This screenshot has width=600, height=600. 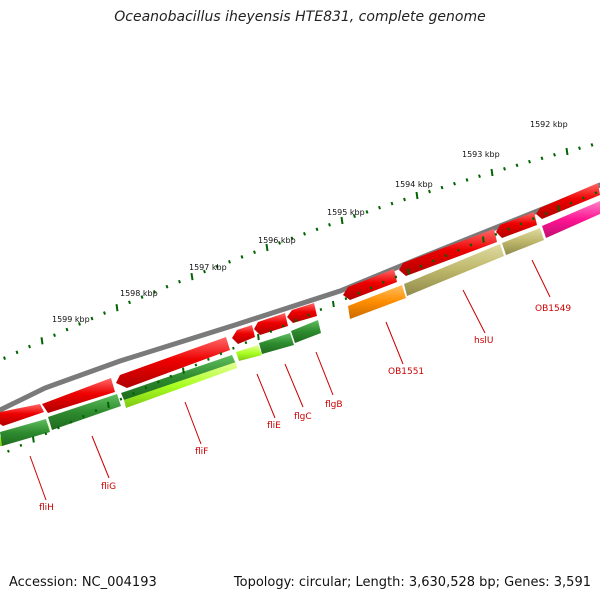 What do you see at coordinates (277, 240) in the screenshot?
I see `scale-label: 1596 kbp` at bounding box center [277, 240].